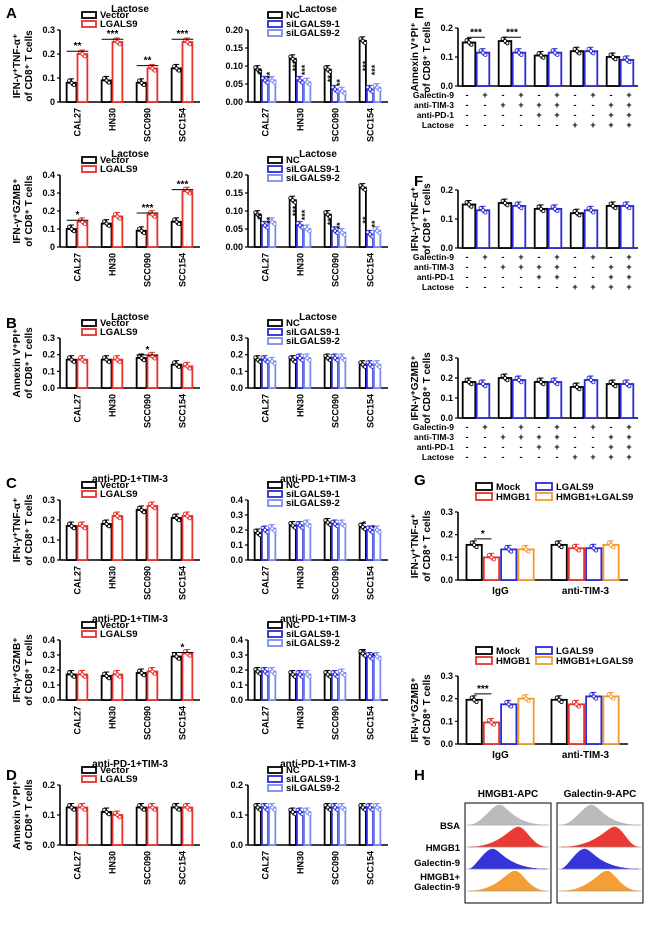  Describe the element at coordinates (437, 863) in the screenshot. I see `flow-row-label: Galectin-9` at that location.